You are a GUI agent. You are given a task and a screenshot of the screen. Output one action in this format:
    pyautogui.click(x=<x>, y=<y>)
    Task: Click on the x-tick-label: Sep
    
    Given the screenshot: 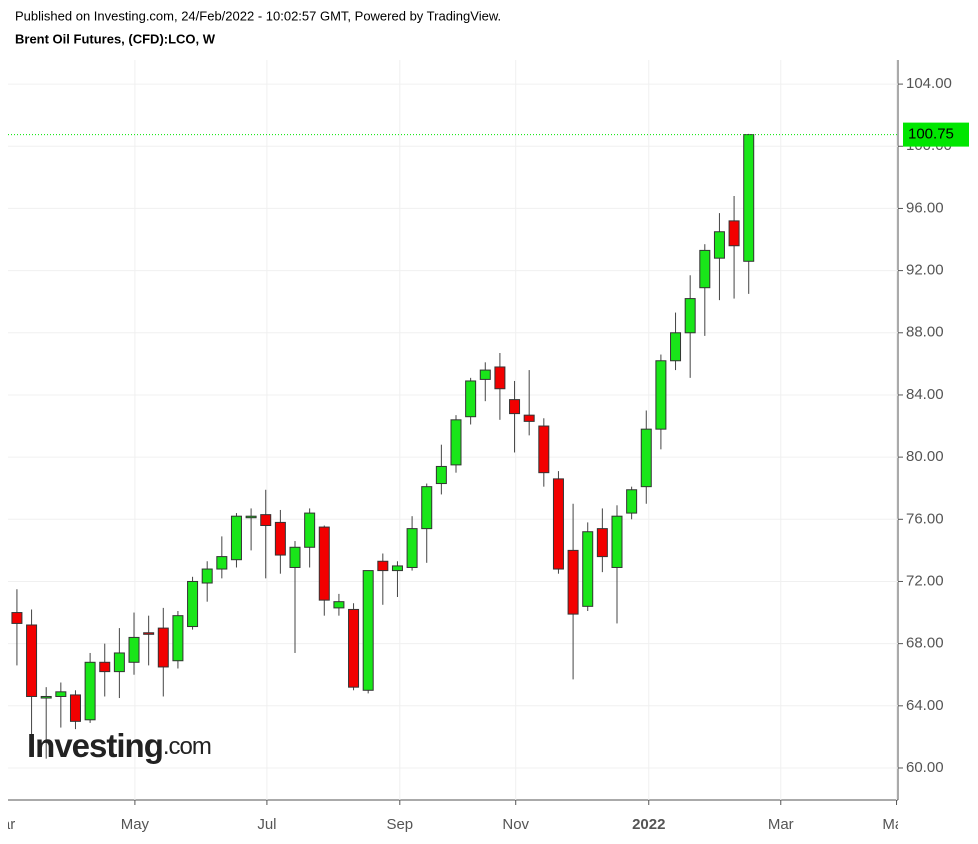 What is the action you would take?
    pyautogui.click(x=399, y=824)
    